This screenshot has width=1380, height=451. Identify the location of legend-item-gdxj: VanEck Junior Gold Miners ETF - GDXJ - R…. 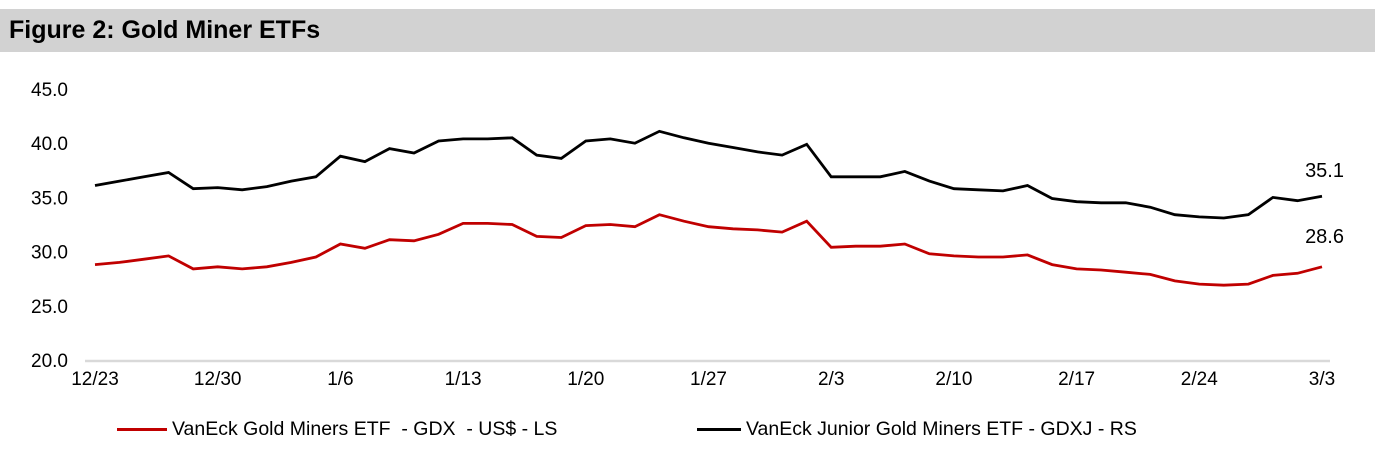
(917, 429).